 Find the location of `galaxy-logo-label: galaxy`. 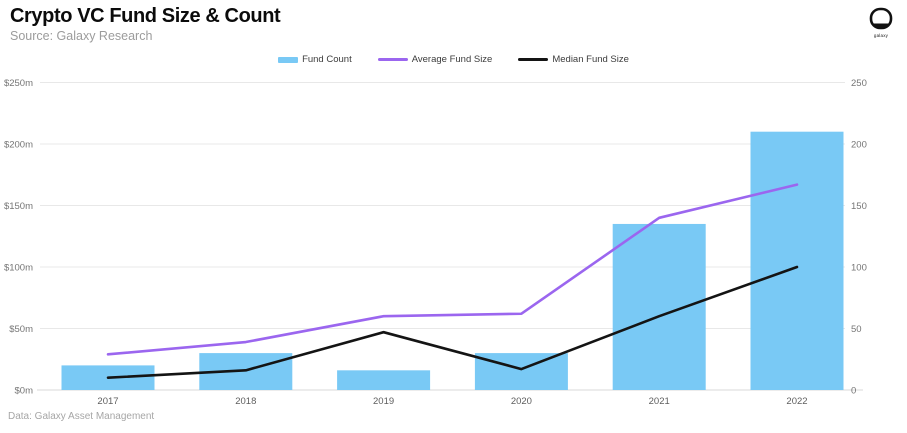

galaxy-logo-label: galaxy is located at coordinates (881, 35).